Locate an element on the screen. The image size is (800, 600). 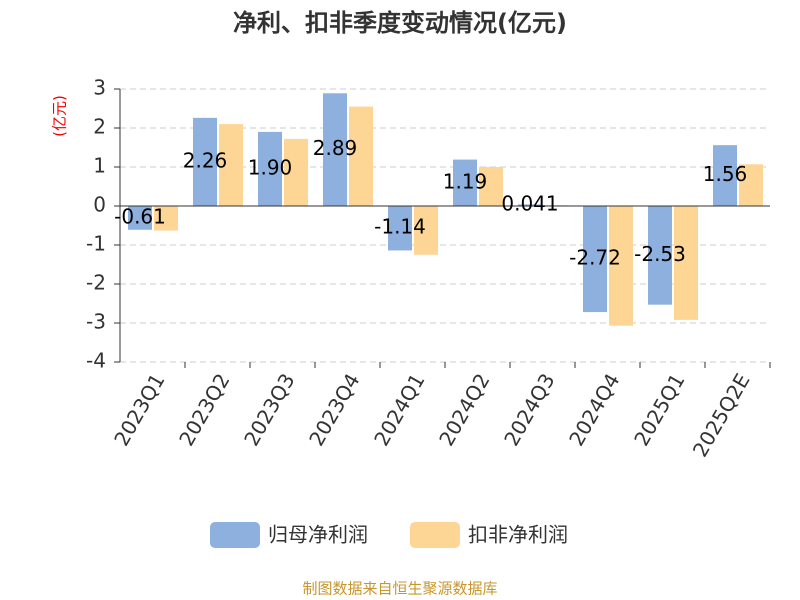
value-label: -2.53 is located at coordinates (660, 254).